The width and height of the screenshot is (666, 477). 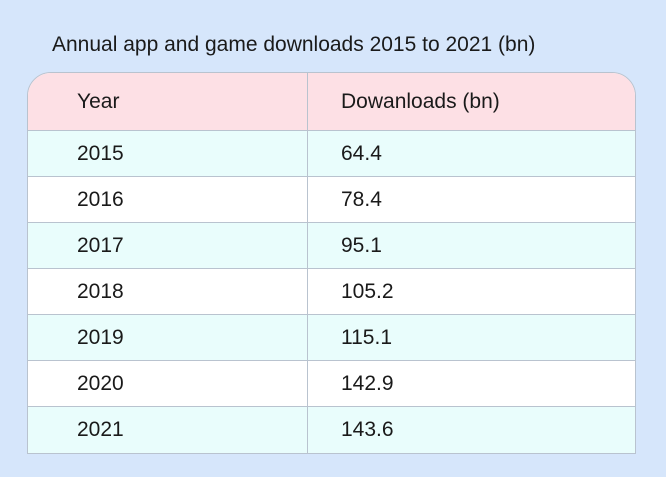 What do you see at coordinates (168, 383) in the screenshot?
I see `year-cell: 2020` at bounding box center [168, 383].